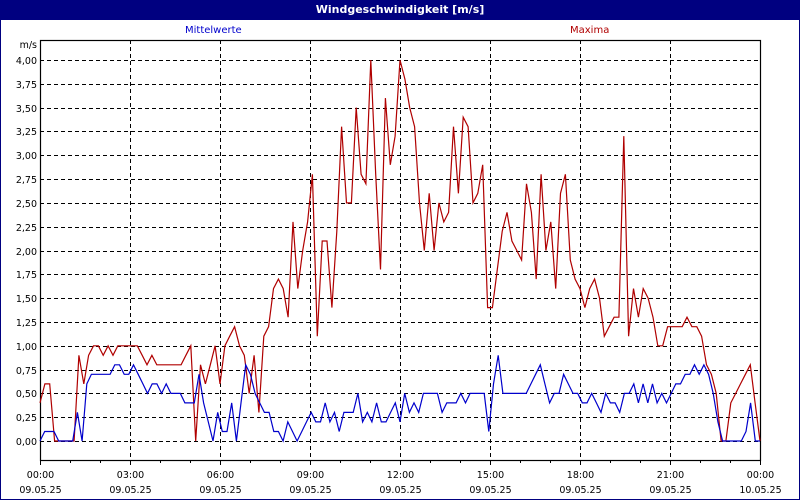  Describe the element at coordinates (670, 475) in the screenshot. I see `x-tick-time: 21:00` at that location.